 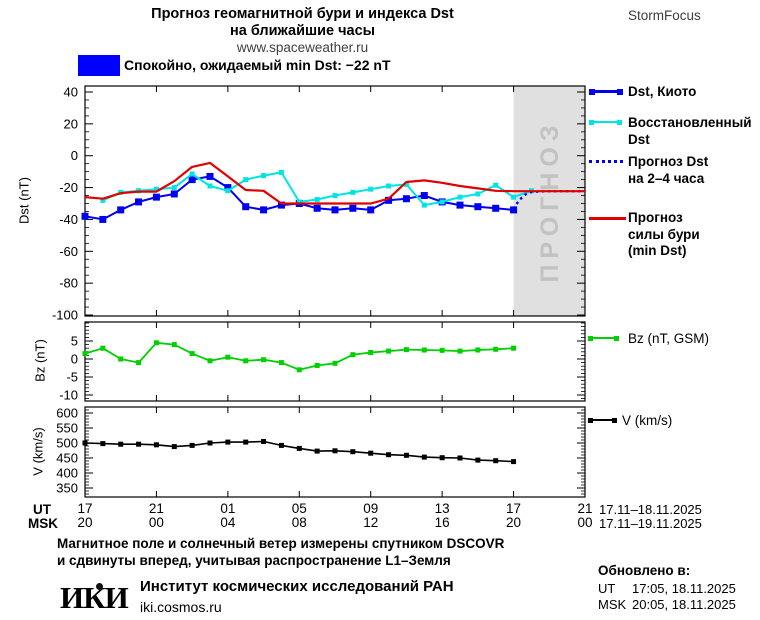 I want to click on forecast-band, so click(x=549, y=201).